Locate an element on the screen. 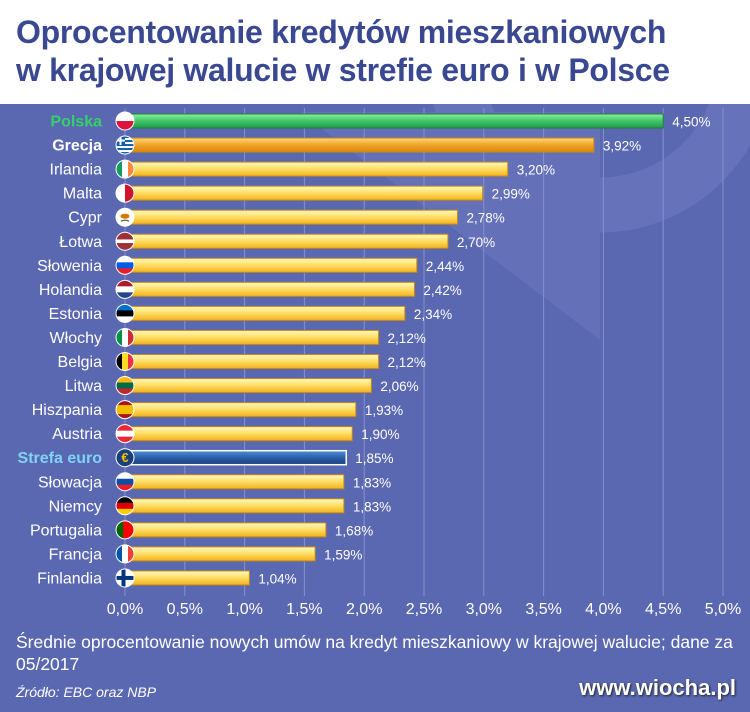 The height and width of the screenshot is (712, 750). category-label: Holandia is located at coordinates (70, 290).